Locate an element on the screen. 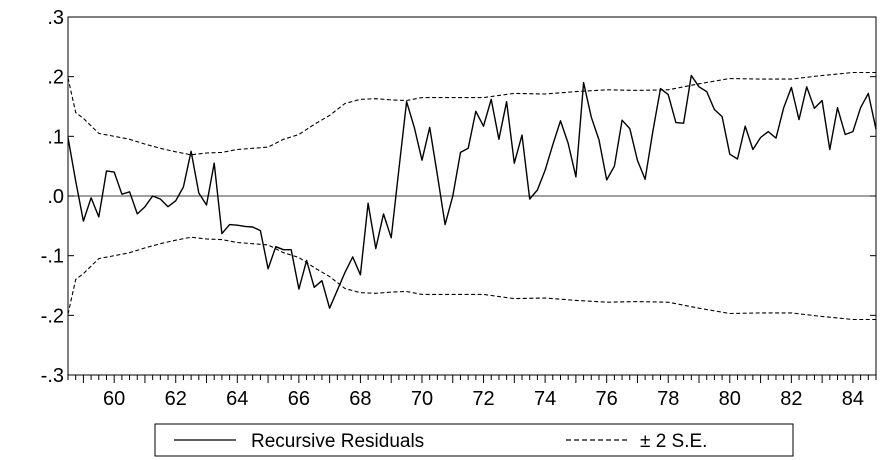 The image size is (890, 460). legend-label-se-bands: ± 2 S.E. is located at coordinates (673, 441).